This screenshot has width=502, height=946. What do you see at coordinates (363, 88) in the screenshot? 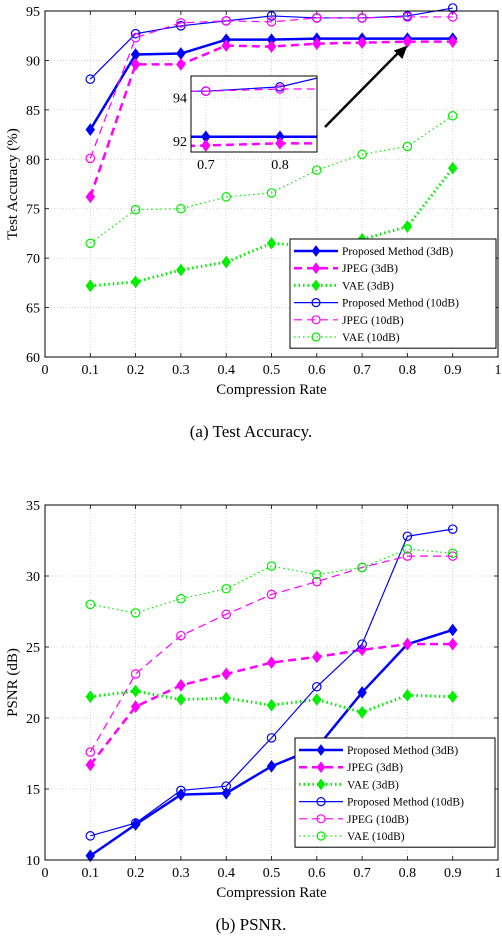
I see `zoom-arrow-shaft` at bounding box center [363, 88].